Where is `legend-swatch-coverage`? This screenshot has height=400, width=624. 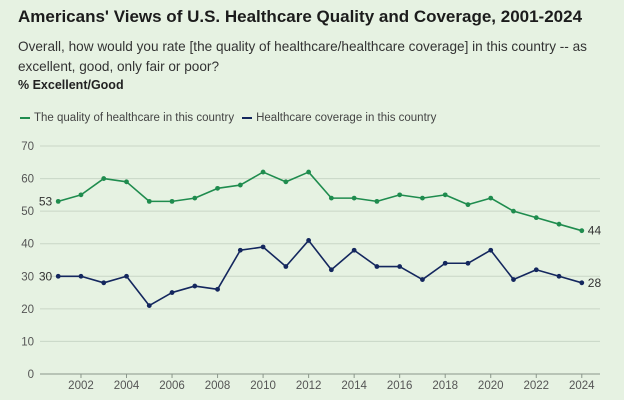
legend-swatch-coverage is located at coordinates (247, 118).